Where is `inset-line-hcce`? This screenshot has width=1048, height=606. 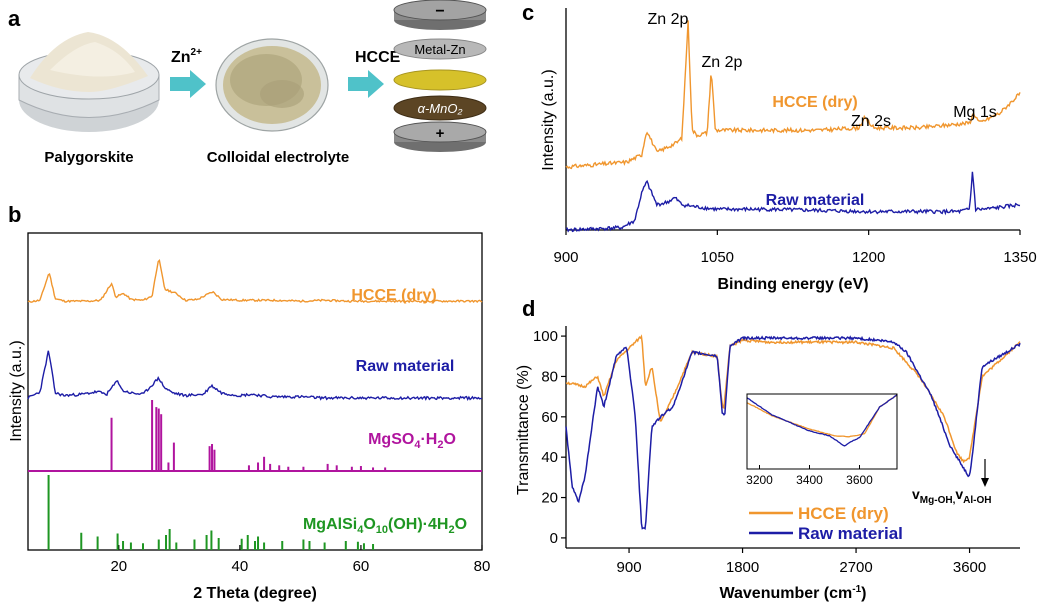 inset-line-hcce is located at coordinates (822, 416).